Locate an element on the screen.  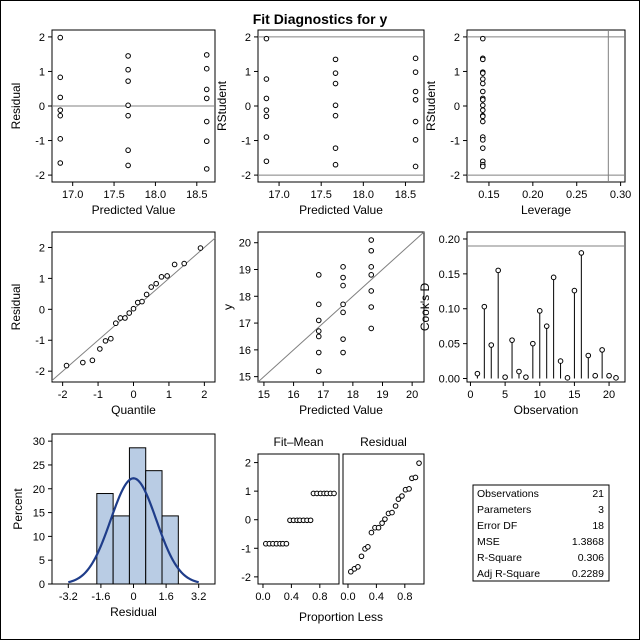
x-tick-label: 19 is located at coordinates (382, 395).